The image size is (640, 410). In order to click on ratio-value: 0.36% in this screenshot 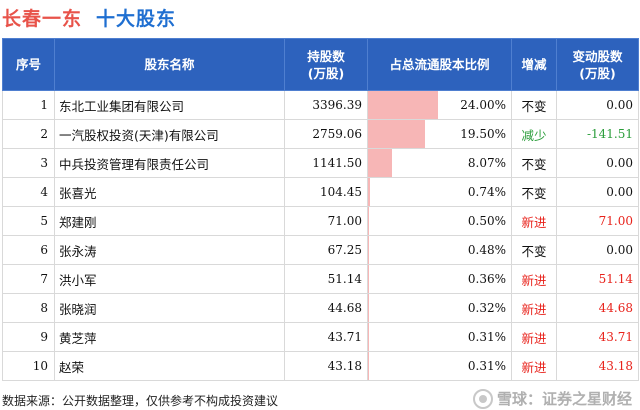, I will do `click(486, 279)`.